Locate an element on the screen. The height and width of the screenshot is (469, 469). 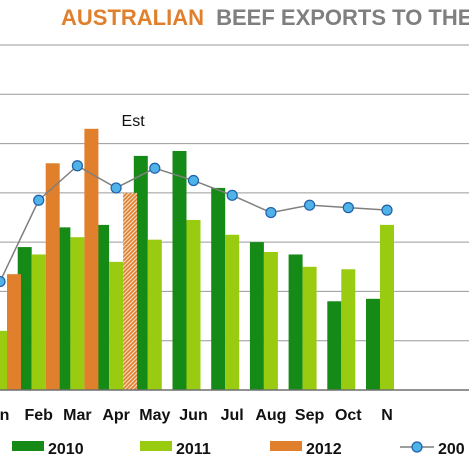
legend-swatch-2012 is located at coordinates (286, 446).